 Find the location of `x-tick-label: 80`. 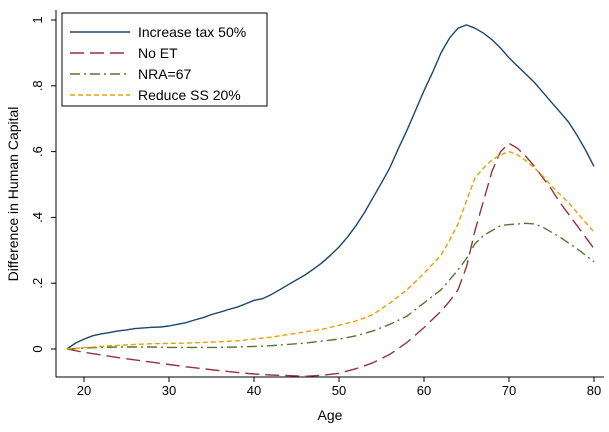

x-tick-label: 80 is located at coordinates (594, 390).